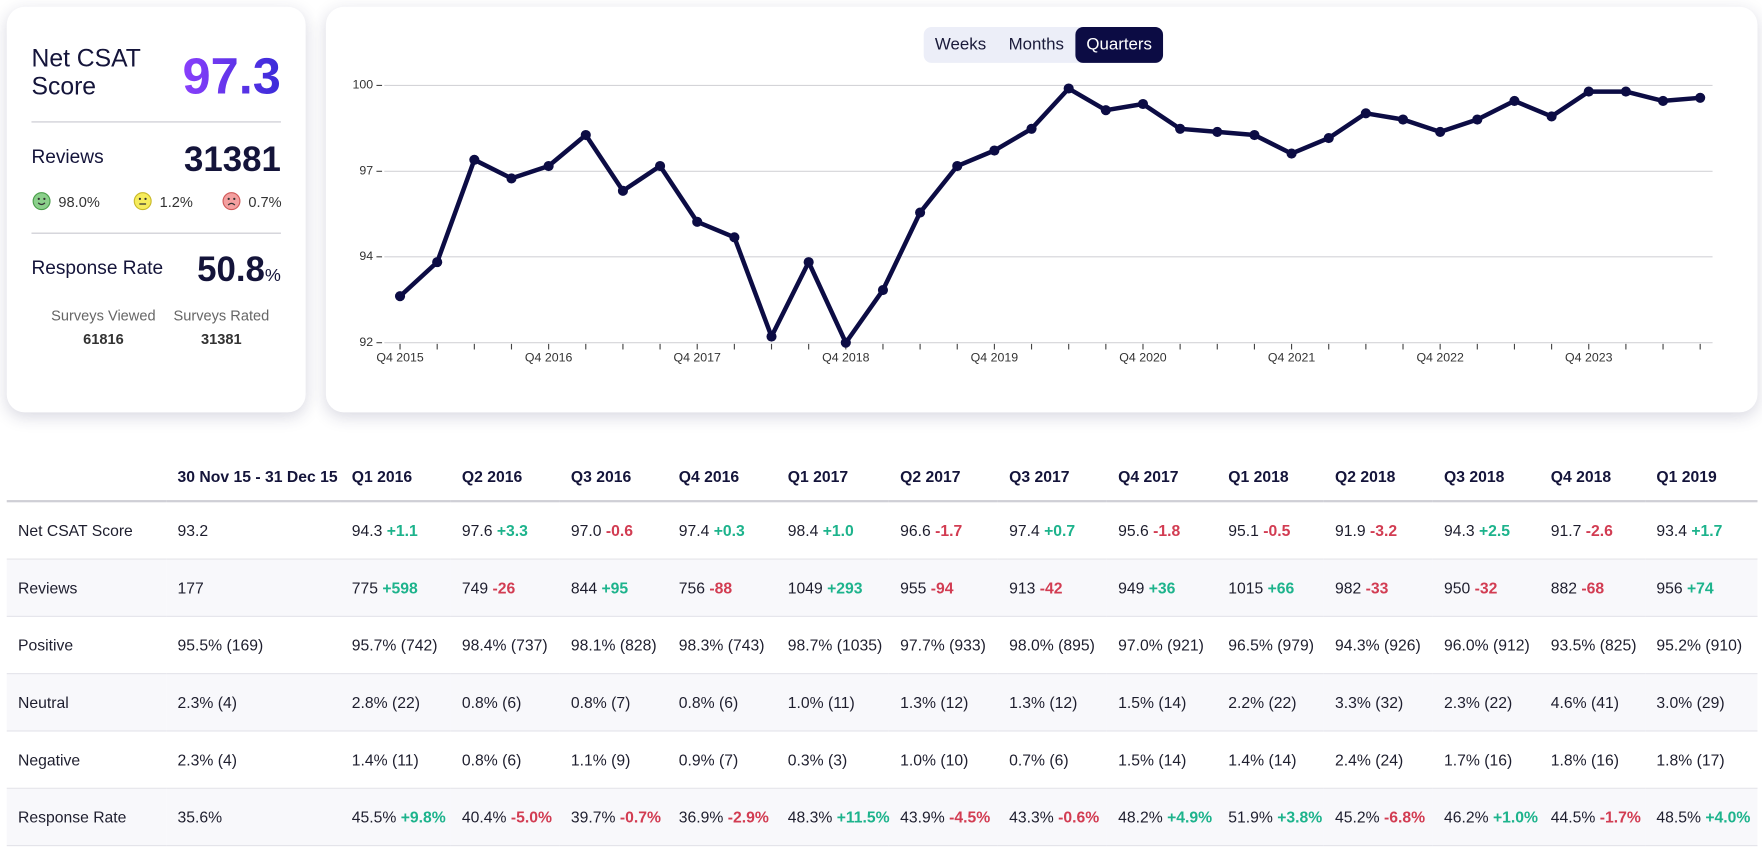 The width and height of the screenshot is (1762, 848). What do you see at coordinates (1357, 816) in the screenshot?
I see `cell-value: 45.2%` at bounding box center [1357, 816].